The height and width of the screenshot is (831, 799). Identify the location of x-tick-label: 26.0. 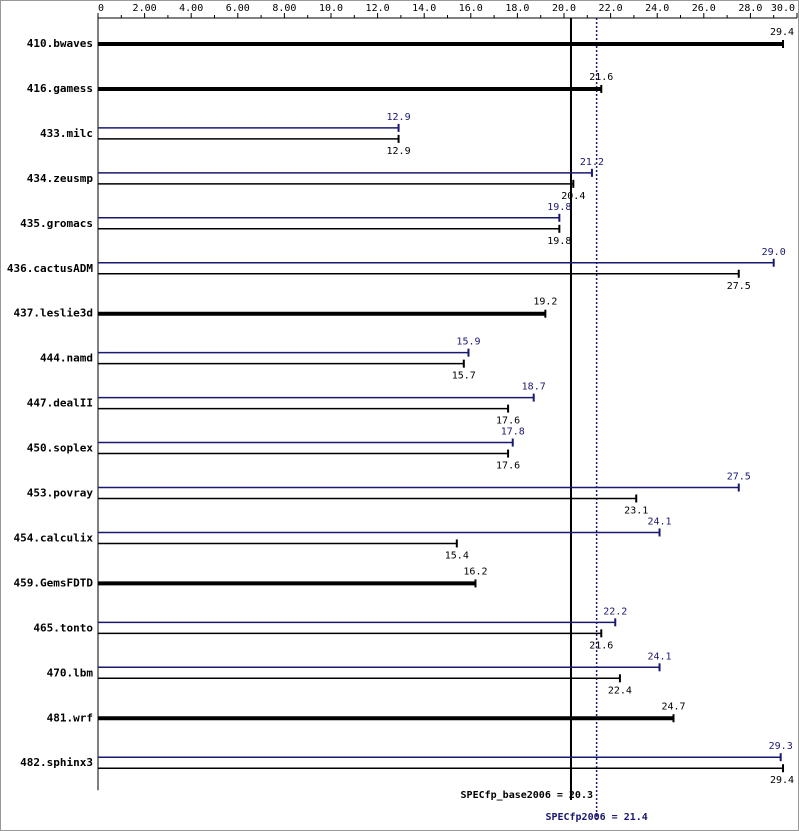
(704, 8).